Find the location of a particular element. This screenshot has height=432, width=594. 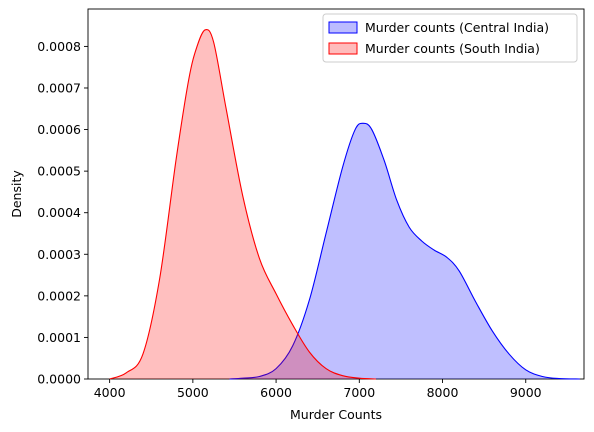

legend-box is located at coordinates (450, 38).